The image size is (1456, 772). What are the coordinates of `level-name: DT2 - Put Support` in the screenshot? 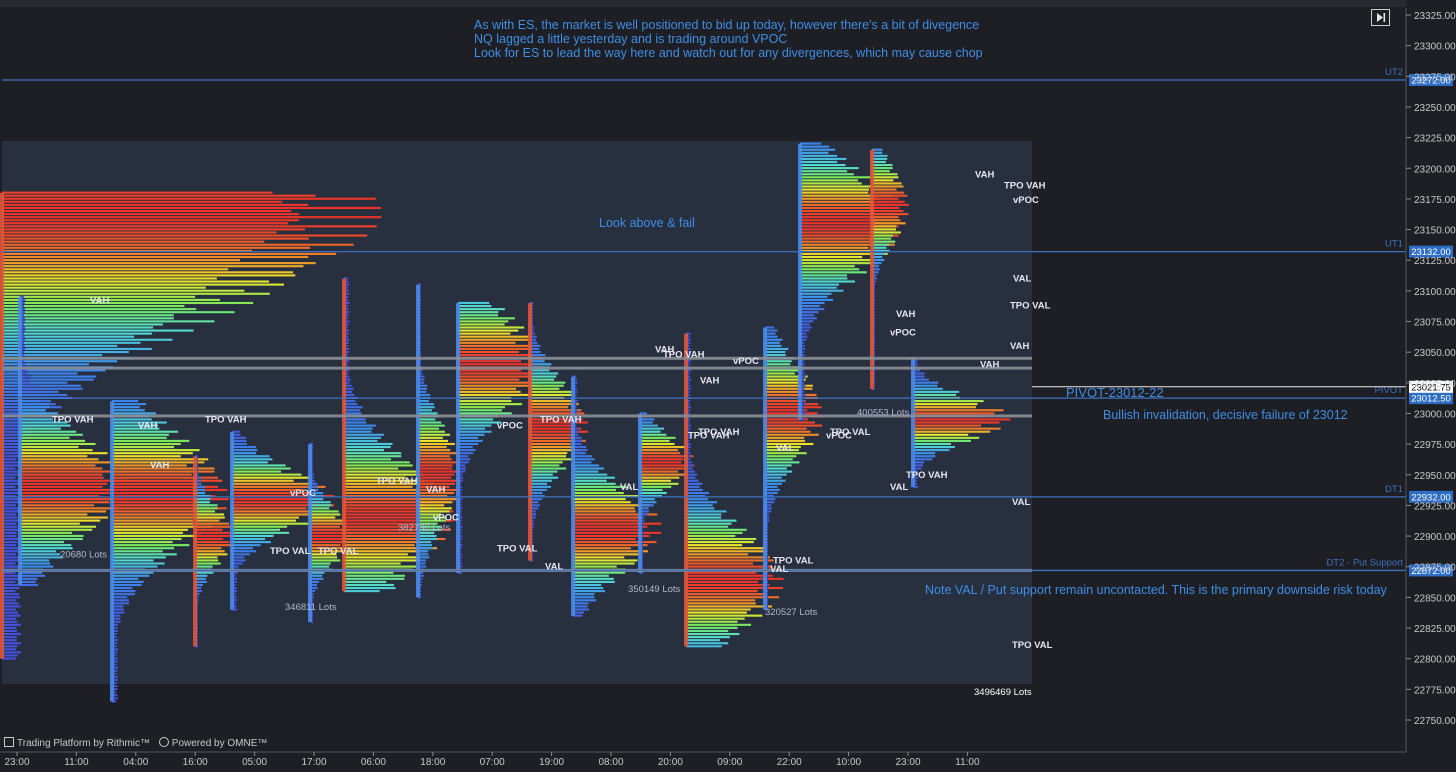 It's located at (1364, 562).